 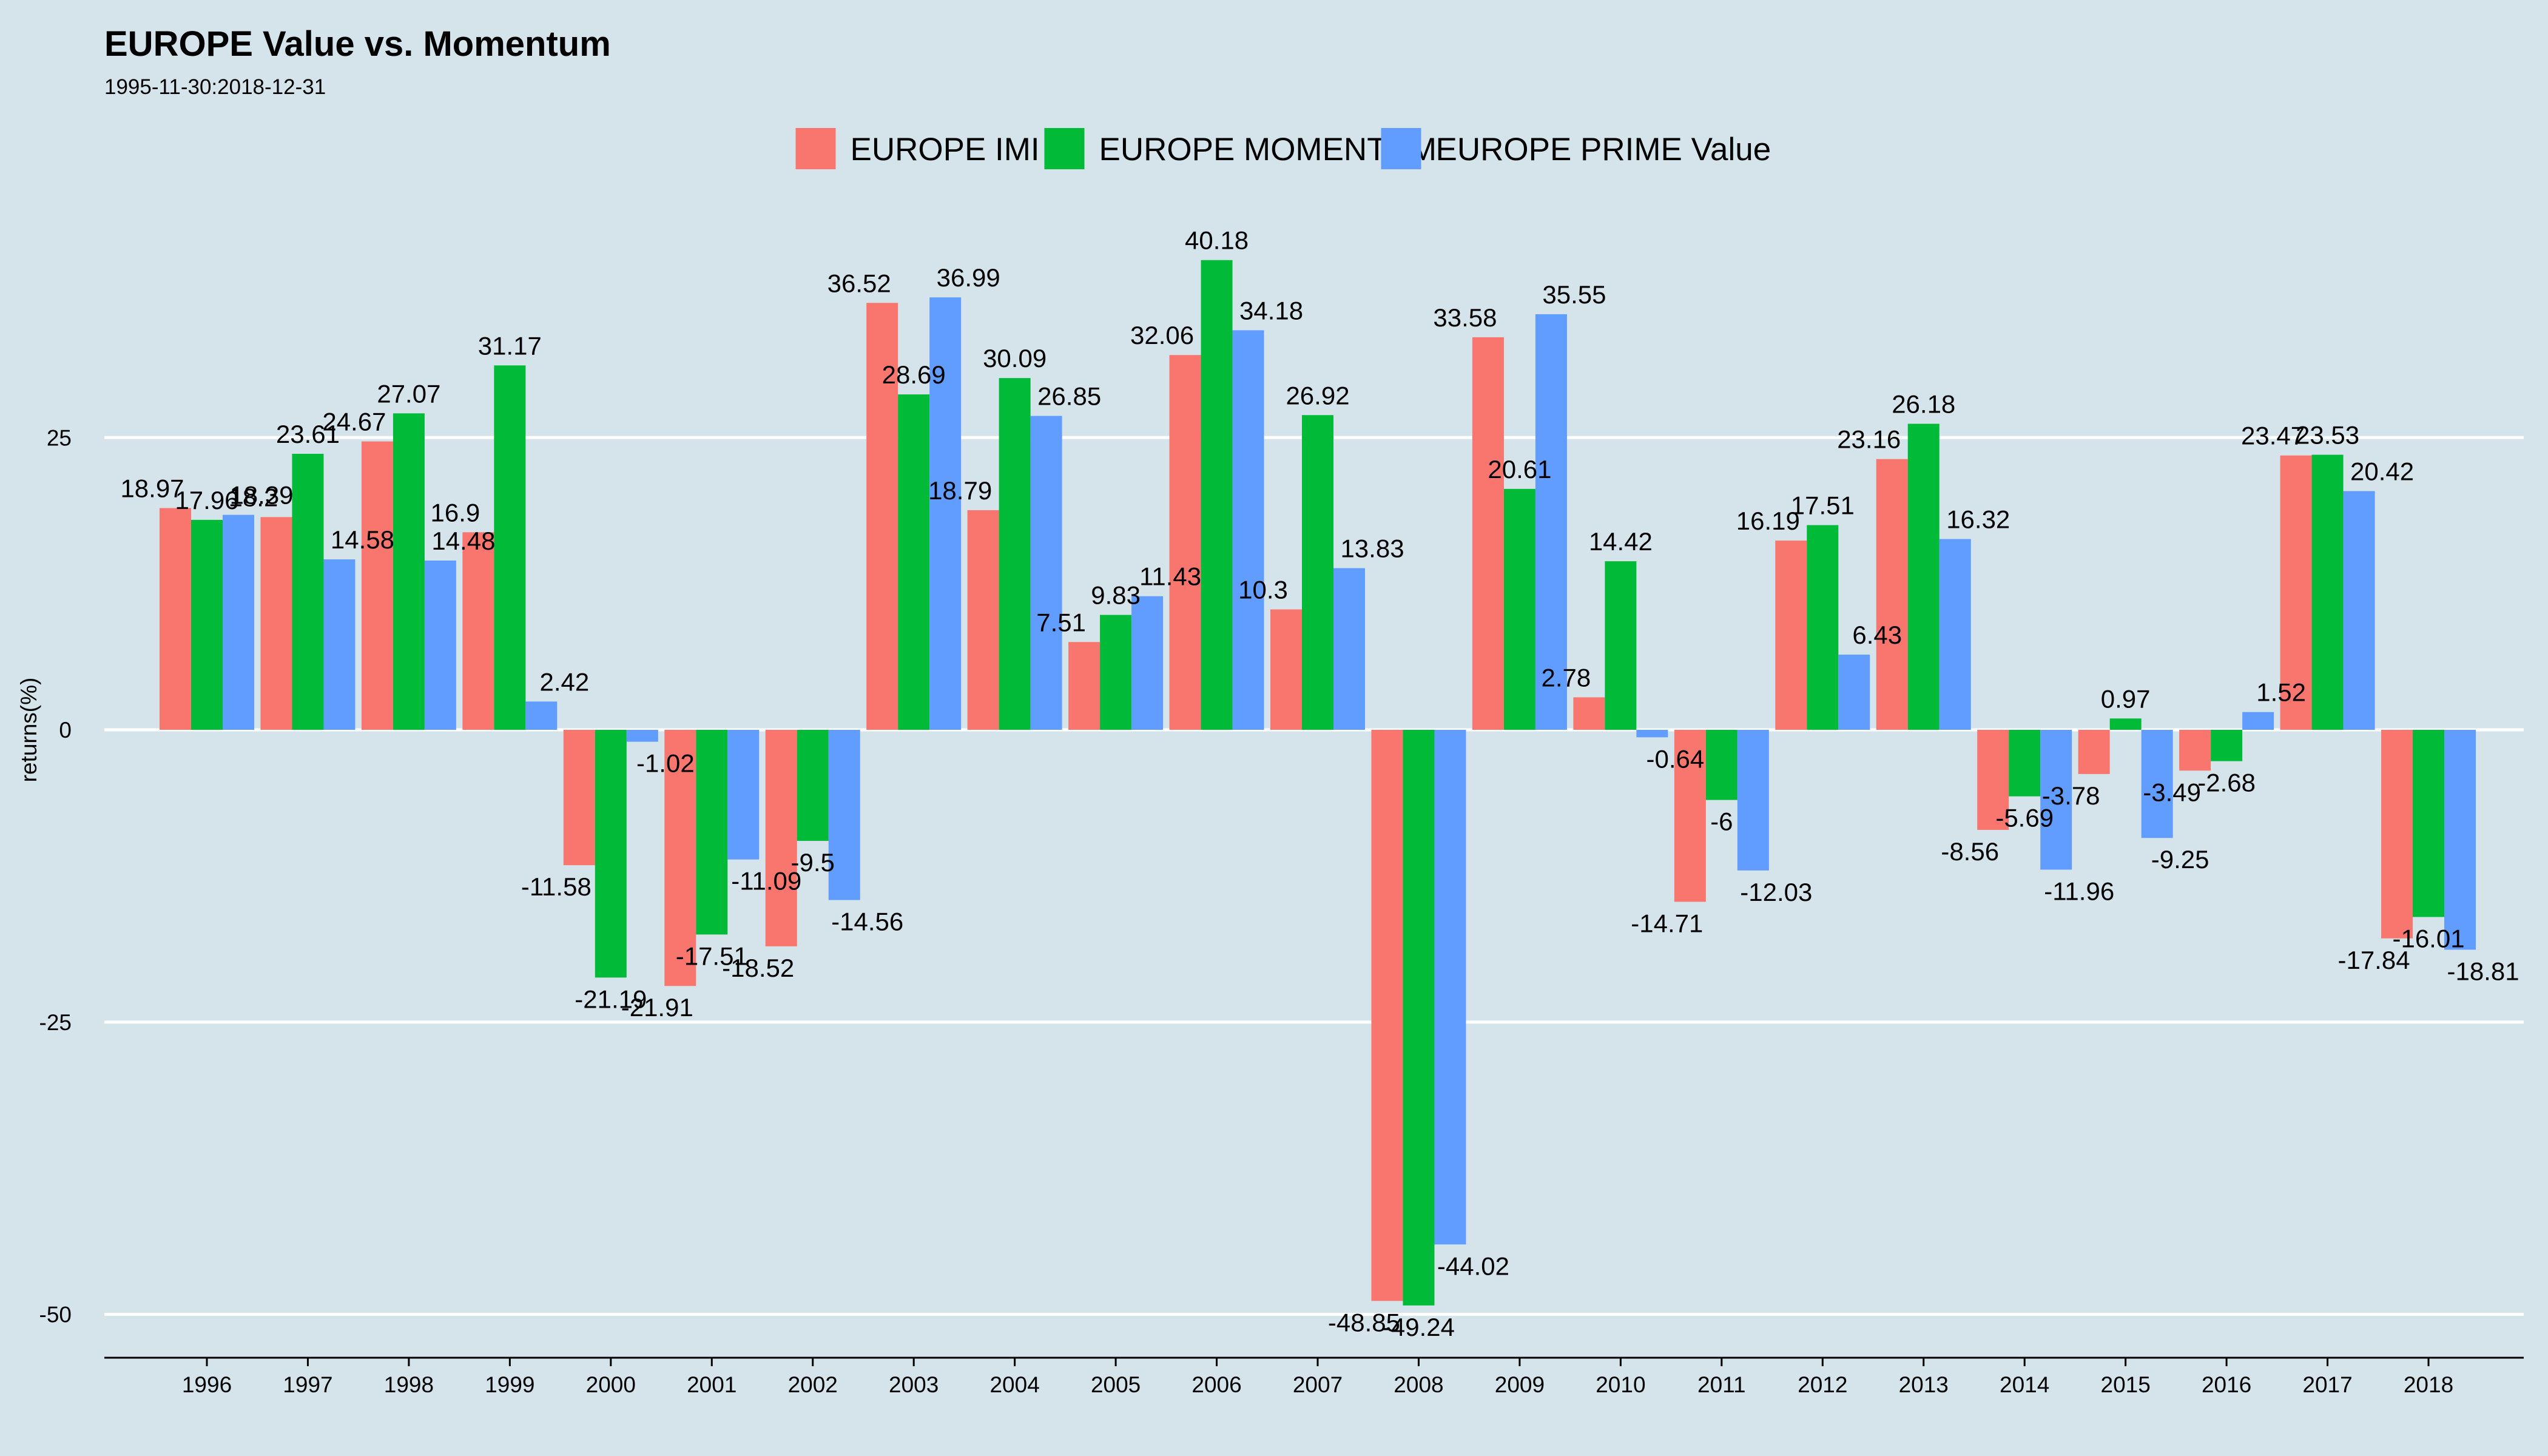 I want to click on legend-item-europe-imi: EUROPE IMI, so click(x=917, y=148).